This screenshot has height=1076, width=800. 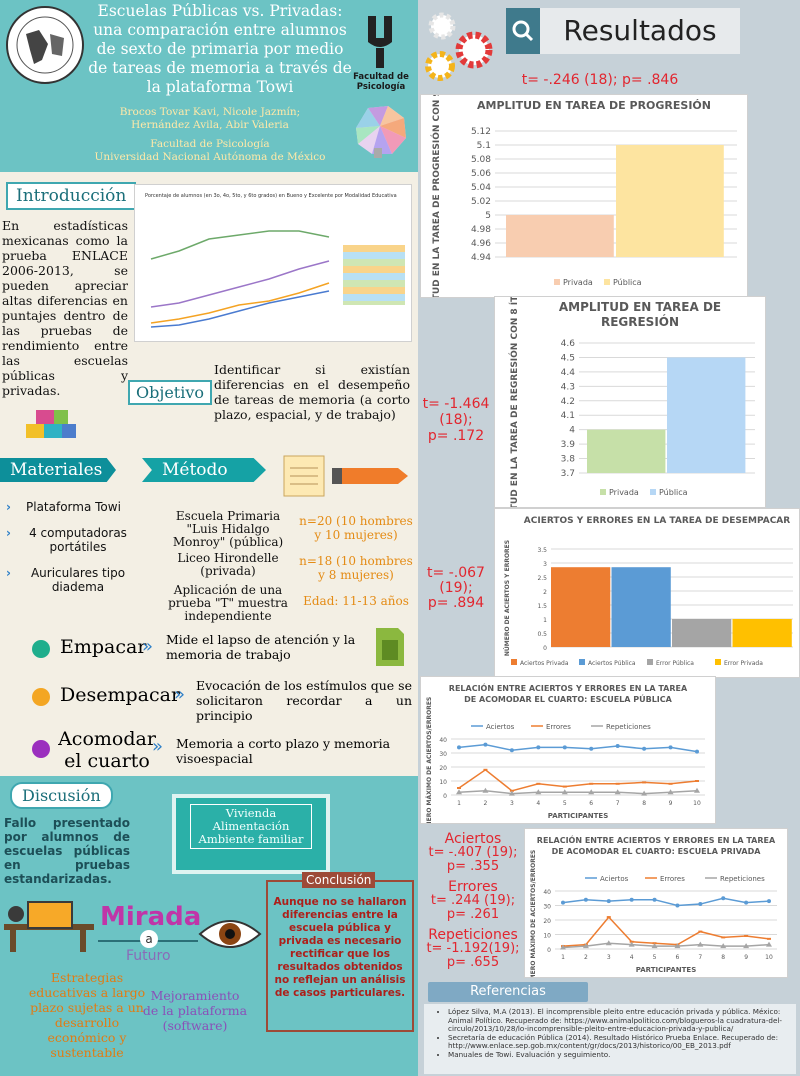 What do you see at coordinates (640, 321) in the screenshot?
I see `chart-title: REGRESIÓN` at bounding box center [640, 321].